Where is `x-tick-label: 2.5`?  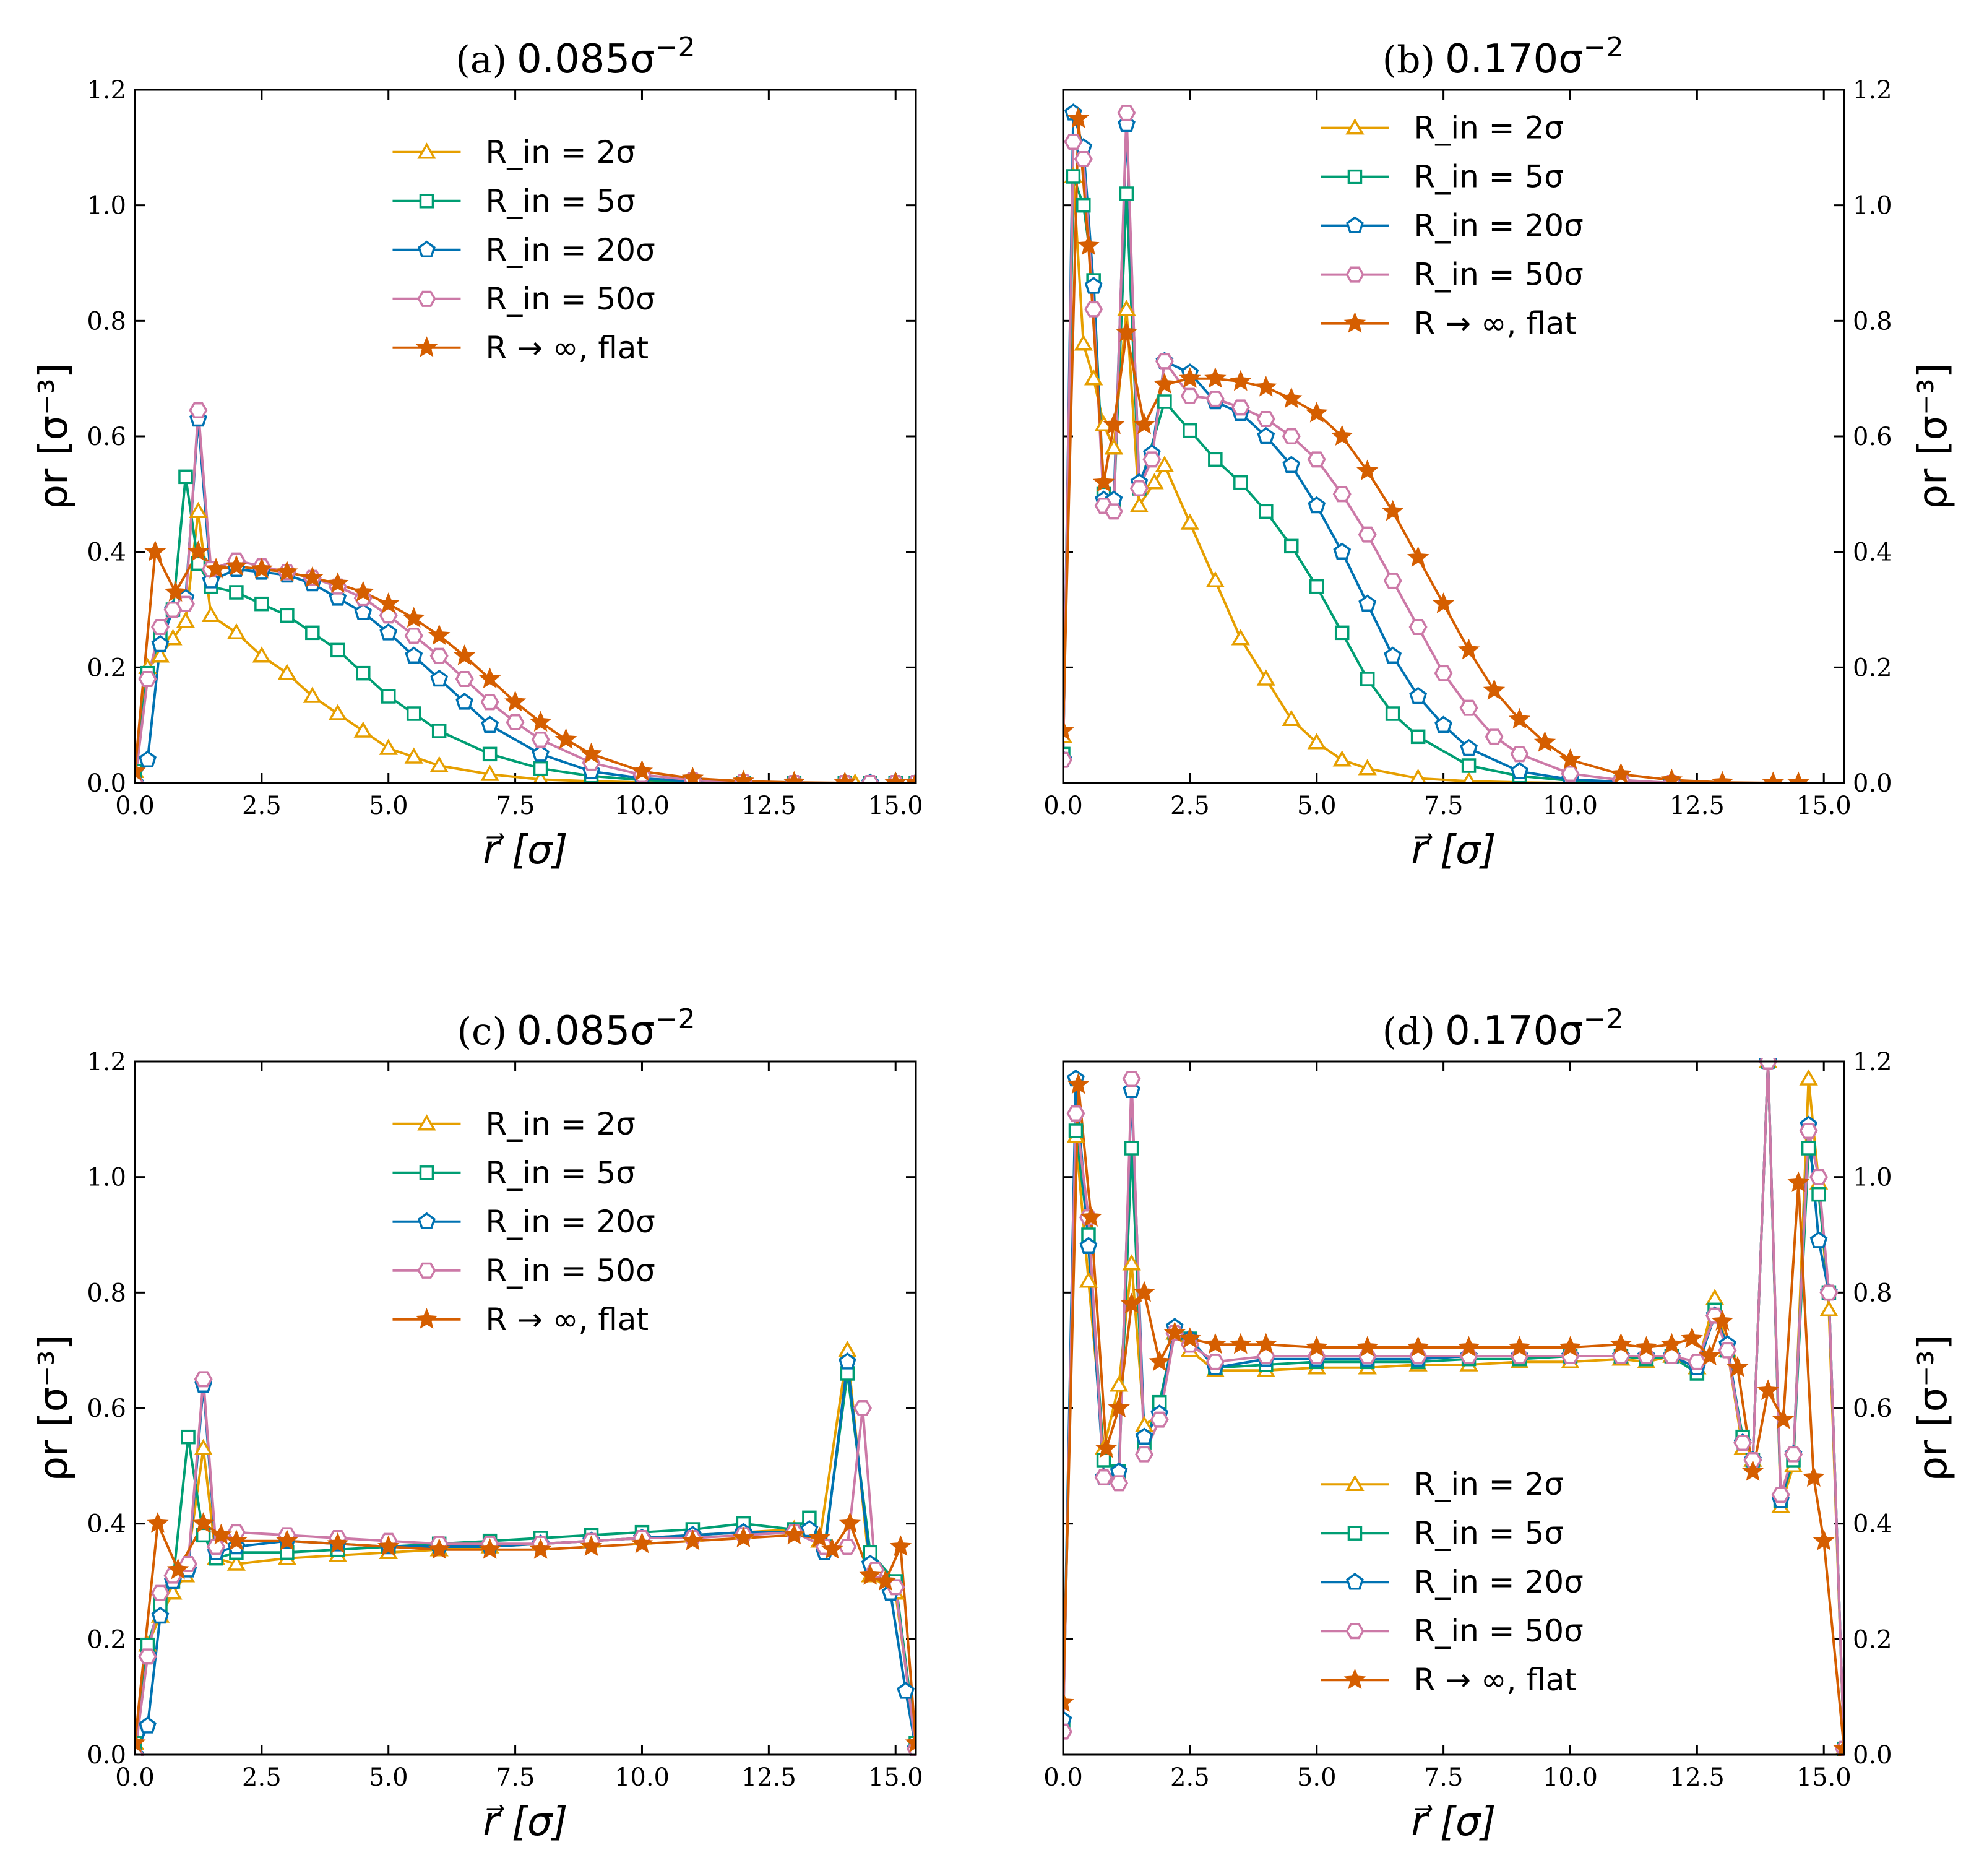 x-tick-label: 2.5 is located at coordinates (1190, 806).